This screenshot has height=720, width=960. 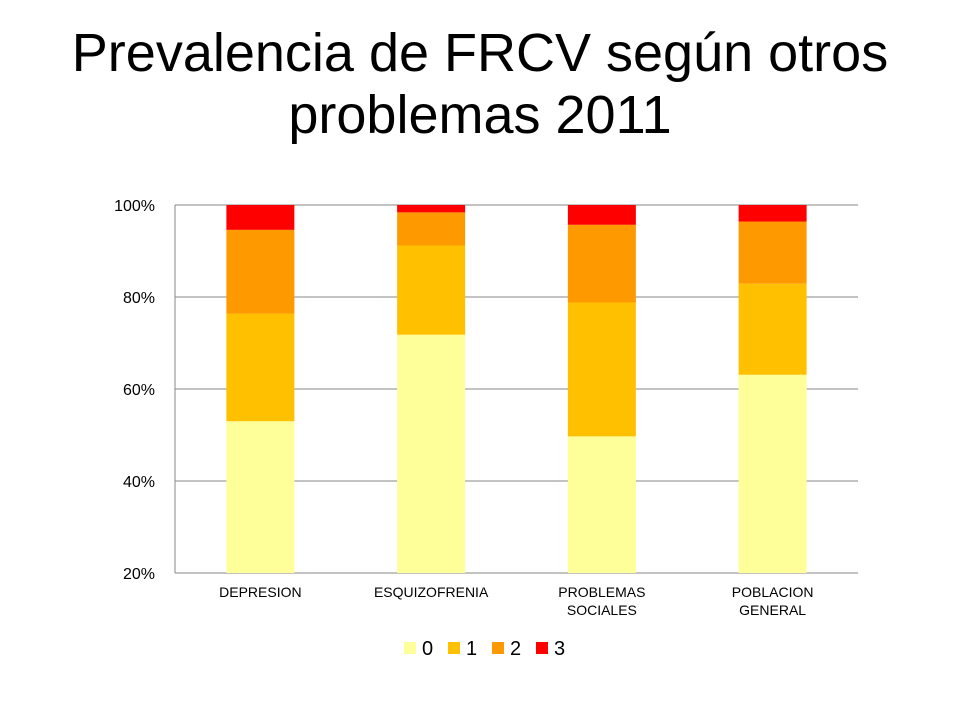 What do you see at coordinates (559, 649) in the screenshot?
I see `legend-label: 3` at bounding box center [559, 649].